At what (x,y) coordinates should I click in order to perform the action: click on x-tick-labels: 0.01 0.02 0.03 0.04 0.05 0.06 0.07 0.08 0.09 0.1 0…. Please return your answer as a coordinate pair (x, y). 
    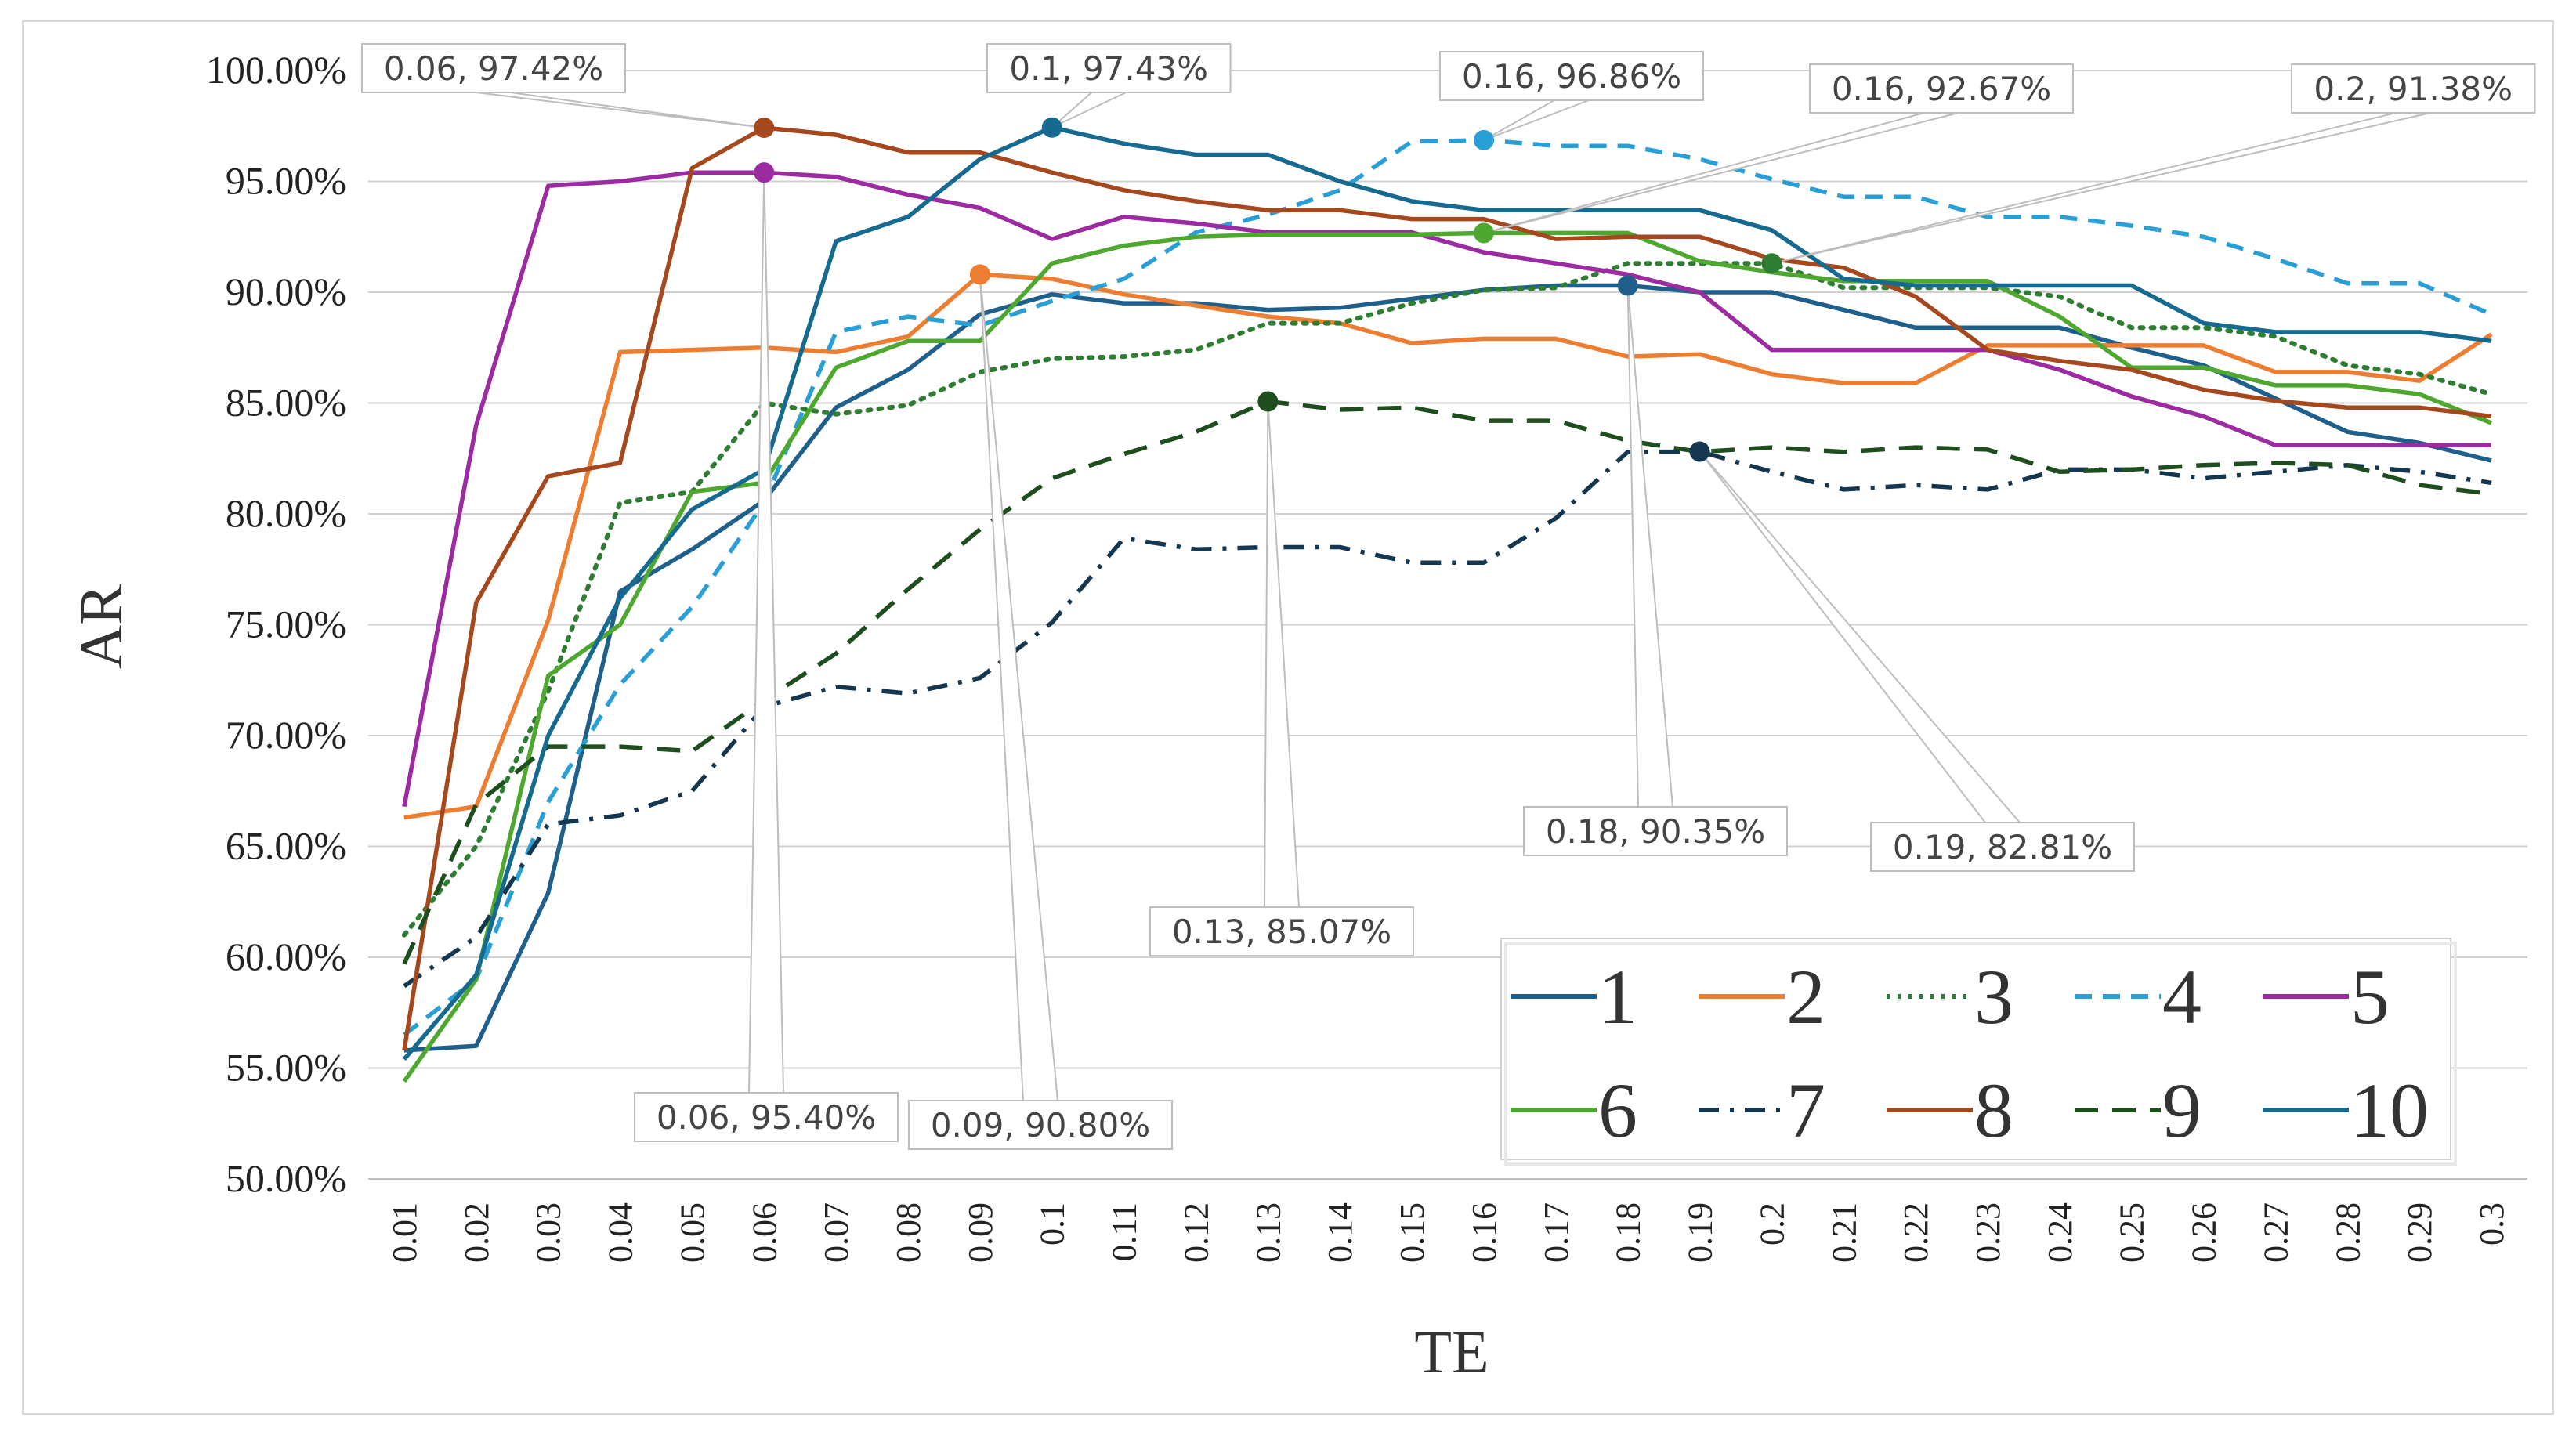
    Looking at the image, I should click on (1448, 1232).